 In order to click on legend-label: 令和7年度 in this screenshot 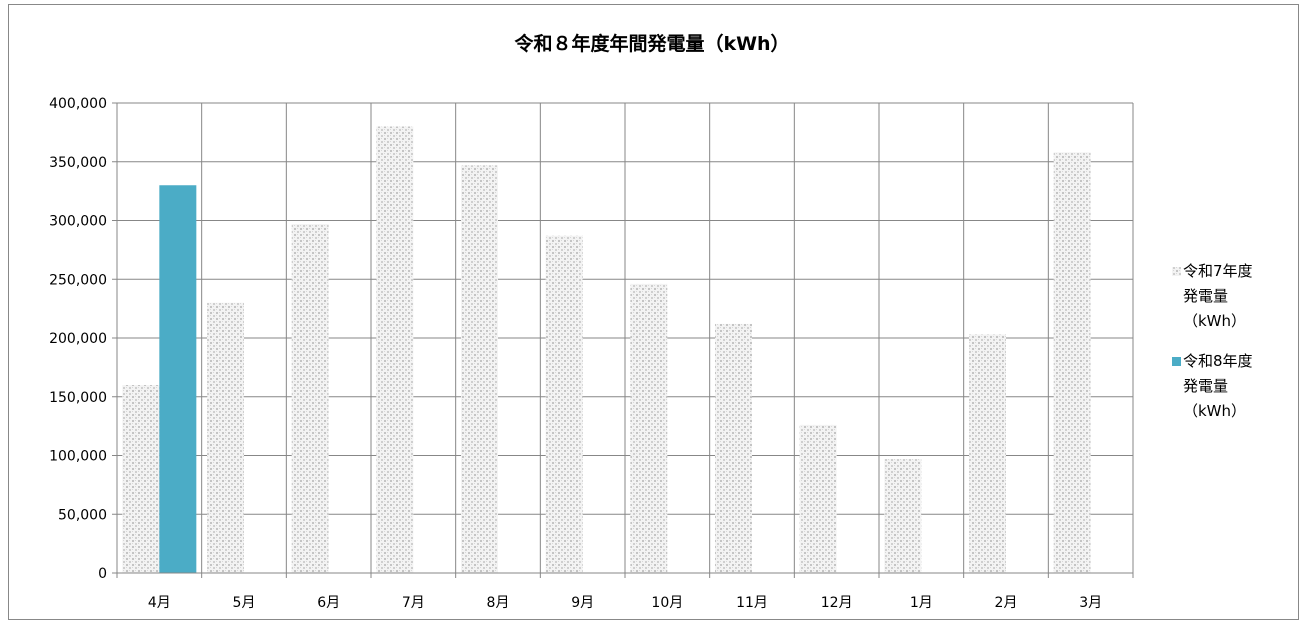, I will do `click(1218, 271)`.